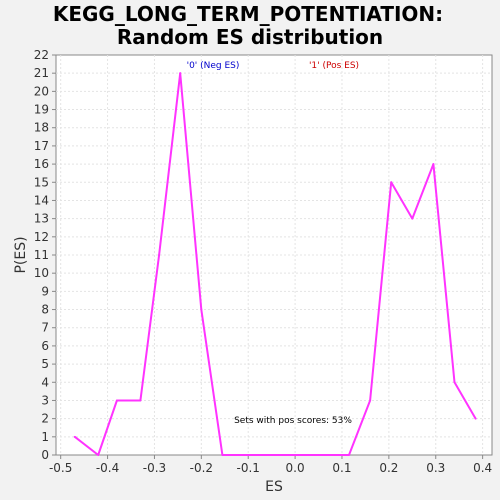 The width and height of the screenshot is (500, 500). I want to click on y-tick-label: 10, so click(41, 273).